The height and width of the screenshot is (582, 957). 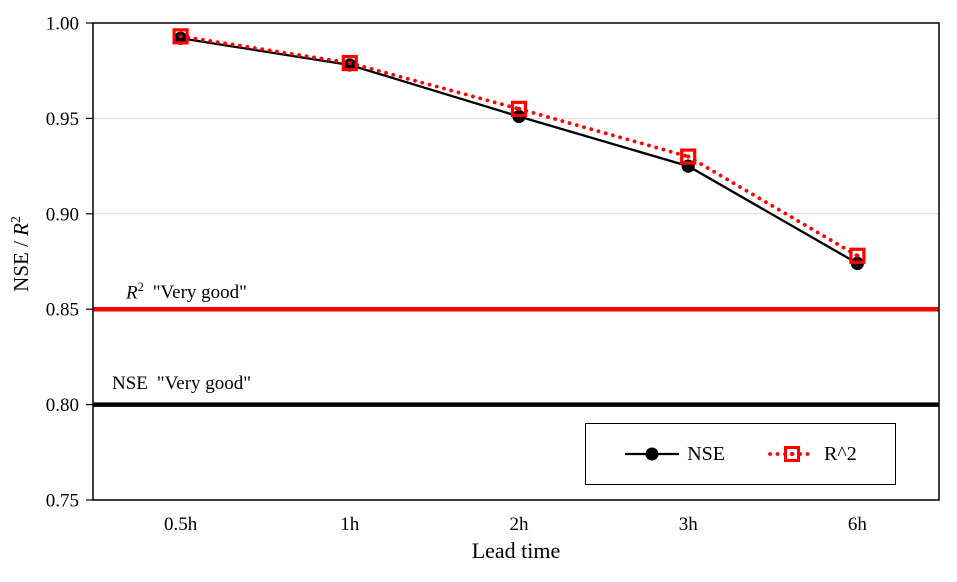 What do you see at coordinates (21, 263) in the screenshot?
I see `y-axis-title-text: NSE /` at bounding box center [21, 263].